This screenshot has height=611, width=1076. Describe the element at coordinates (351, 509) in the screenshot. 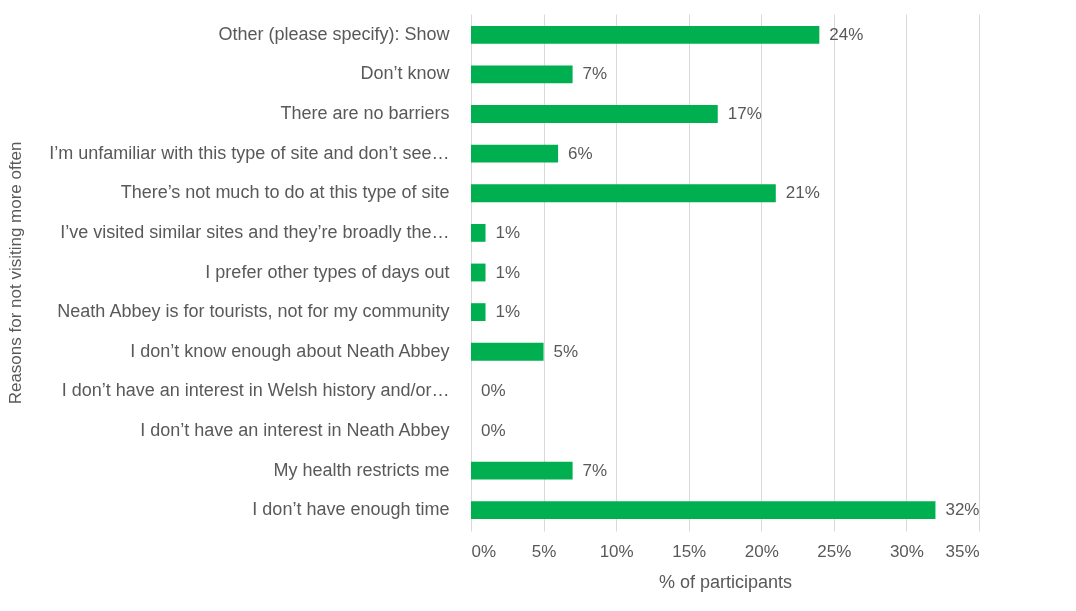

I see `y-tick-label: I don’t have enough time` at that location.